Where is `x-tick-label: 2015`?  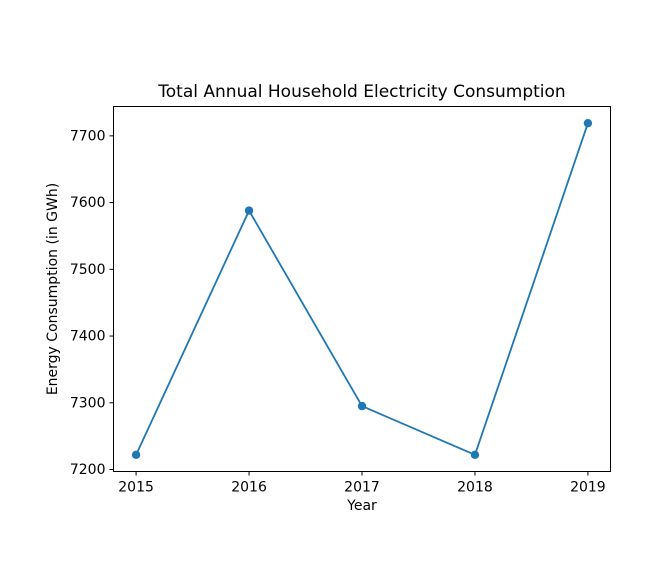 x-tick-label: 2015 is located at coordinates (136, 488).